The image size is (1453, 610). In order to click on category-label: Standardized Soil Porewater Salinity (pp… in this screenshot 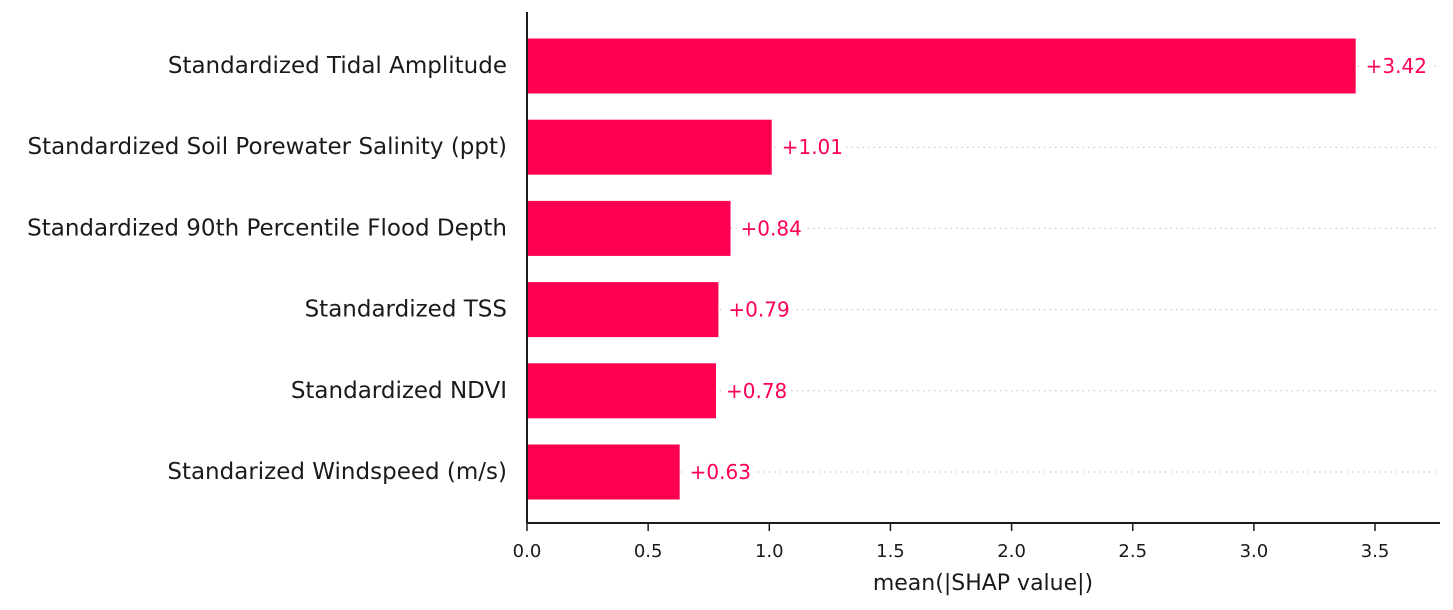, I will do `click(267, 147)`.